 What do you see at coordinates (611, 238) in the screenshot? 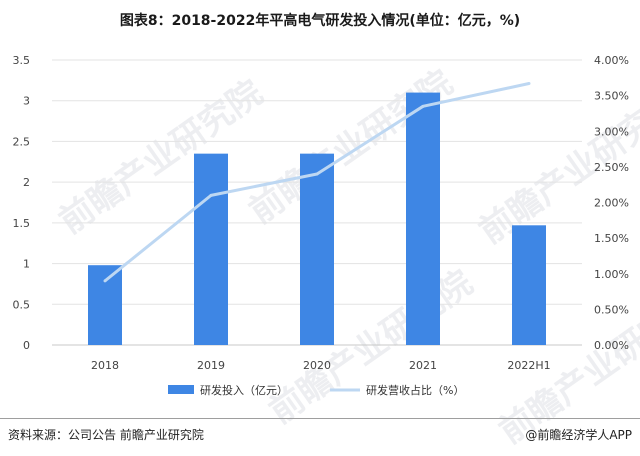
I see `y-right-tick-label: 1.50%` at bounding box center [611, 238].